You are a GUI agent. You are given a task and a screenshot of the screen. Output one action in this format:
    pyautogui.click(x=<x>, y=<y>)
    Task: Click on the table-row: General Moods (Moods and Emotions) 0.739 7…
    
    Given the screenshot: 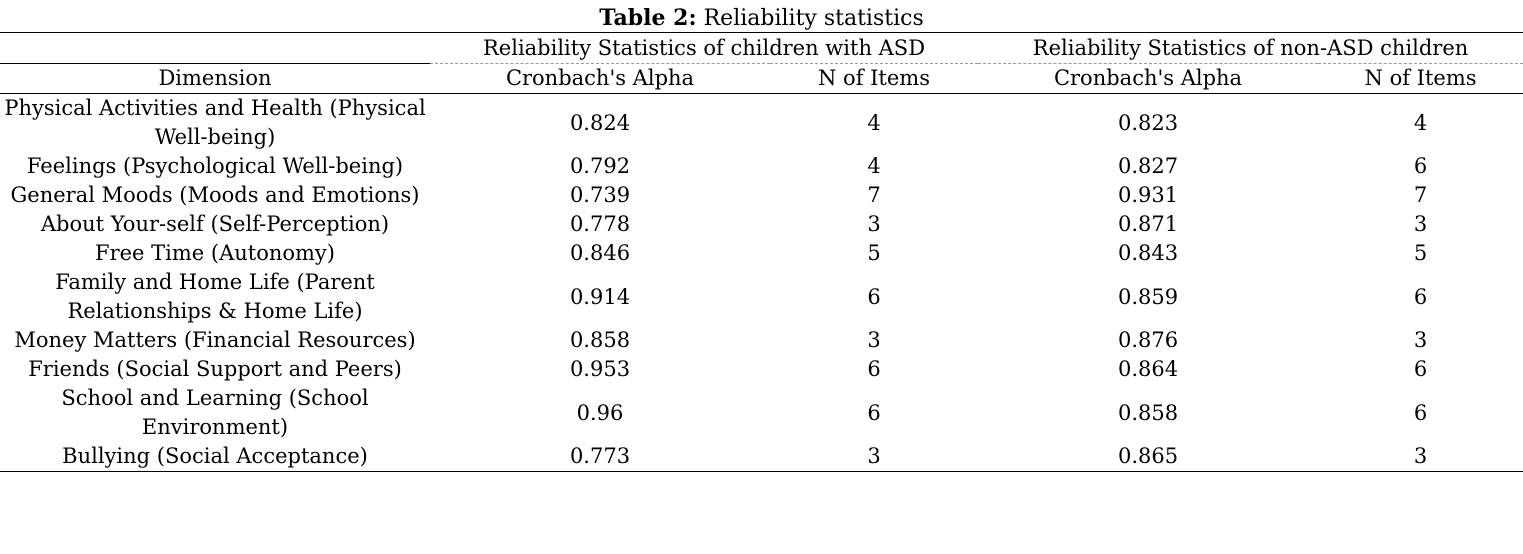 What is the action you would take?
    pyautogui.click(x=761, y=195)
    